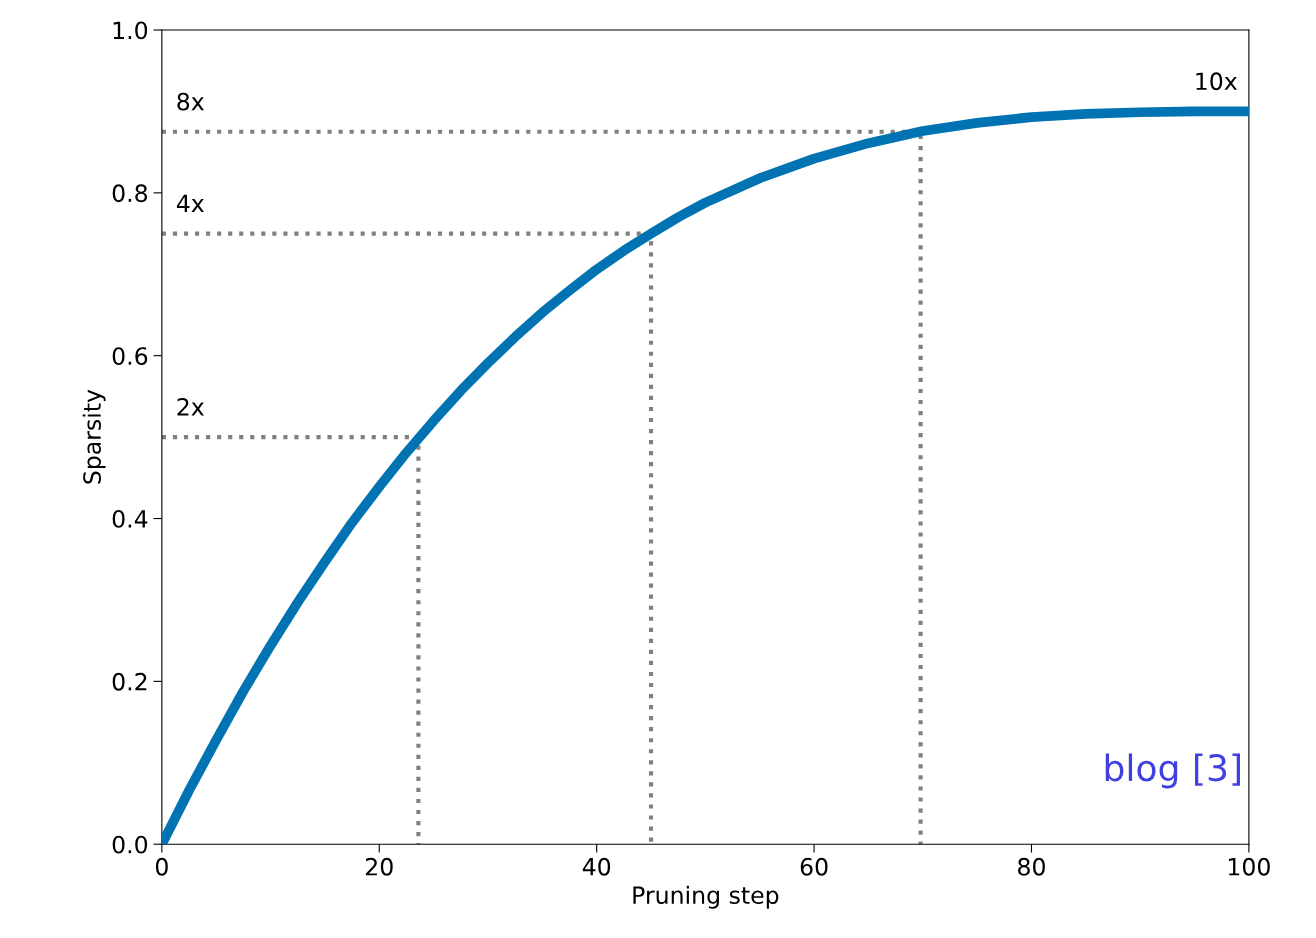  Describe the element at coordinates (379, 866) in the screenshot. I see `x-tick-label: 20` at that location.